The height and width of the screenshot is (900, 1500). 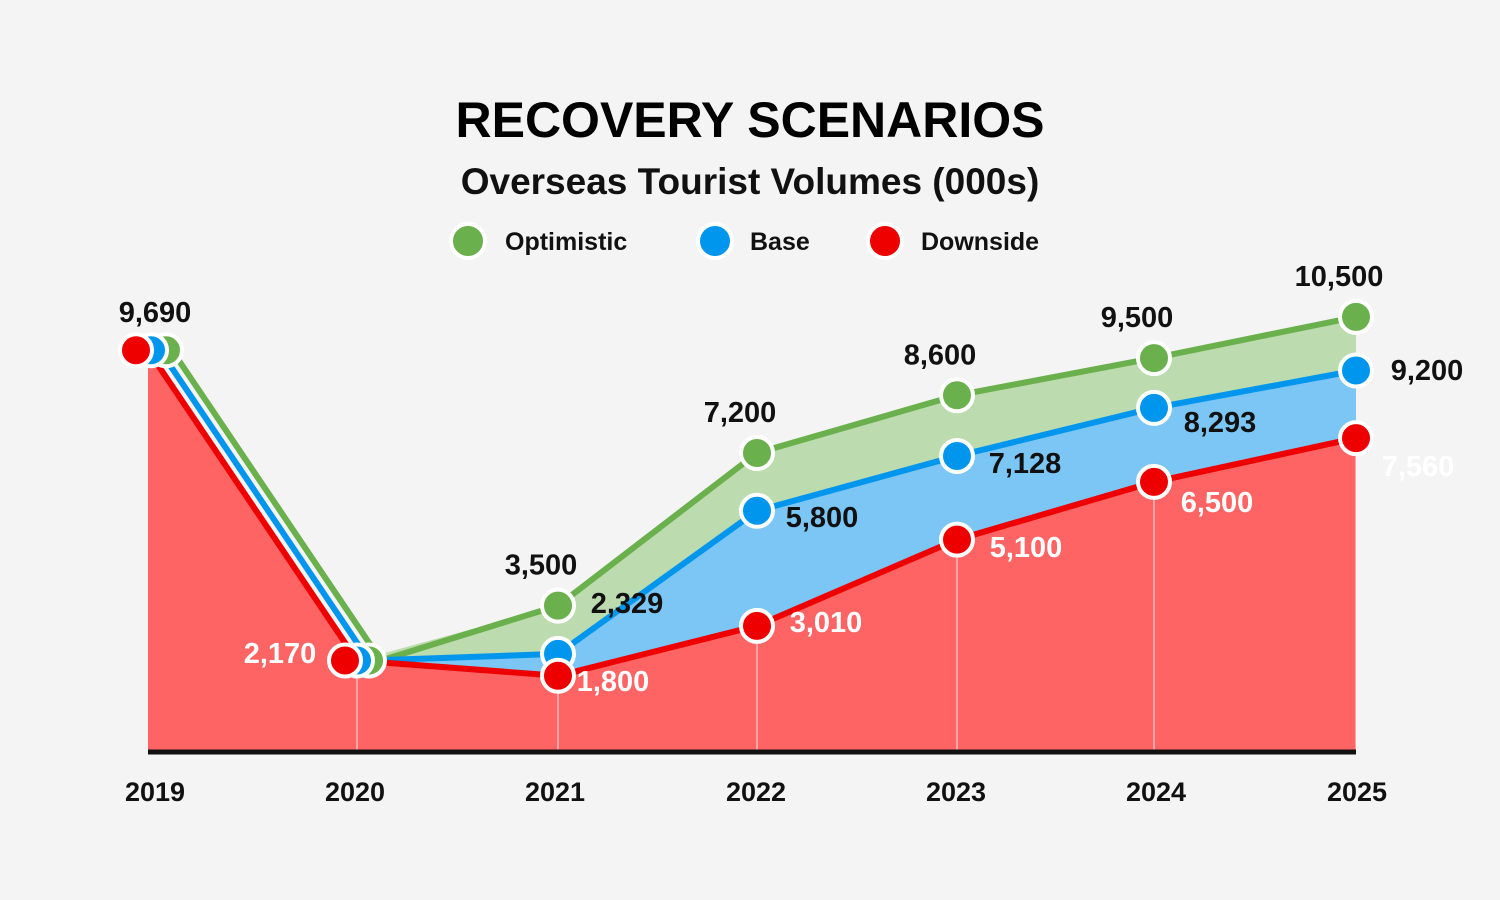 What do you see at coordinates (1137, 318) in the screenshot?
I see `label-optimistic-2024: 9,500` at bounding box center [1137, 318].